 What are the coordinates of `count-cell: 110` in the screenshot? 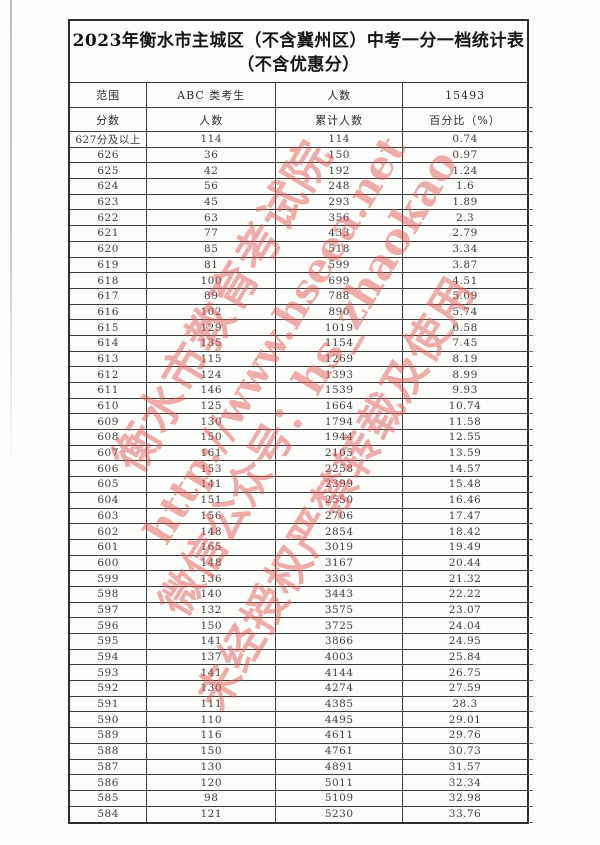 It's located at (210, 720).